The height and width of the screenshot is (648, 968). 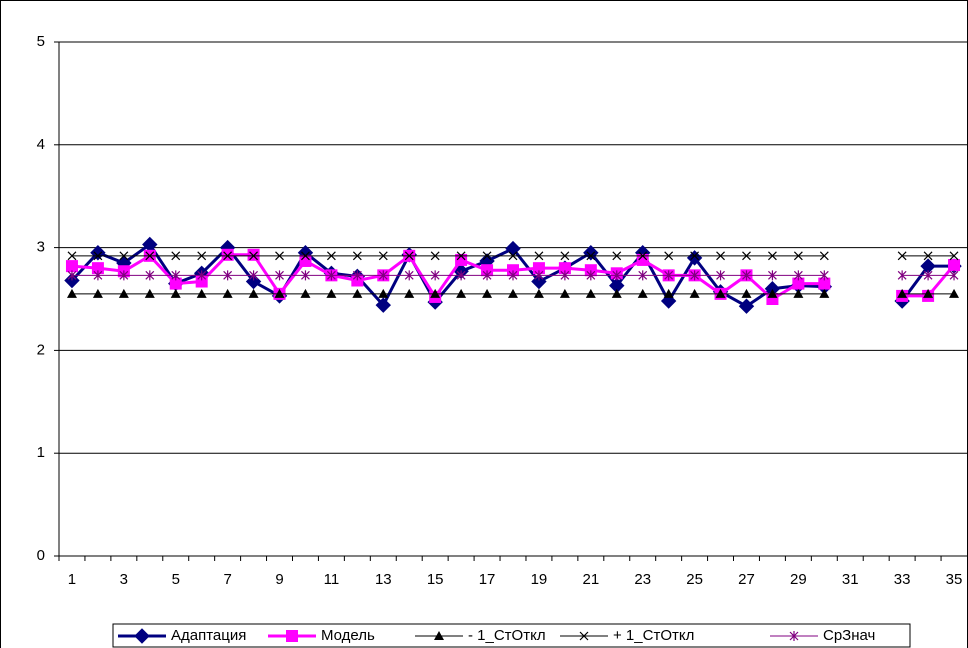 What do you see at coordinates (798, 579) in the screenshot?
I see `x-tick-label: 29` at bounding box center [798, 579].